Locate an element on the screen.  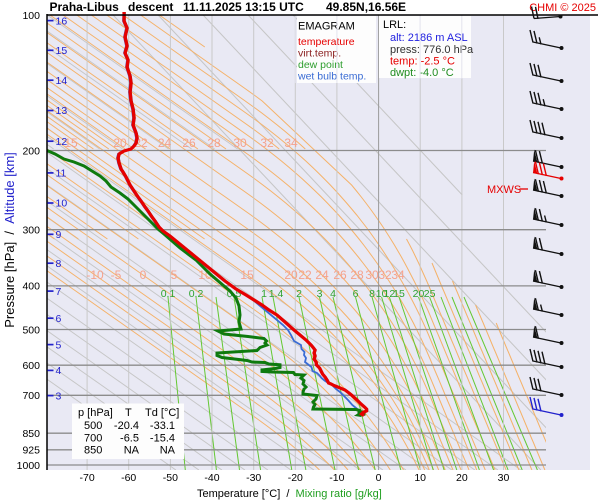
svg-text: 22 is located at coordinates (305, 275).